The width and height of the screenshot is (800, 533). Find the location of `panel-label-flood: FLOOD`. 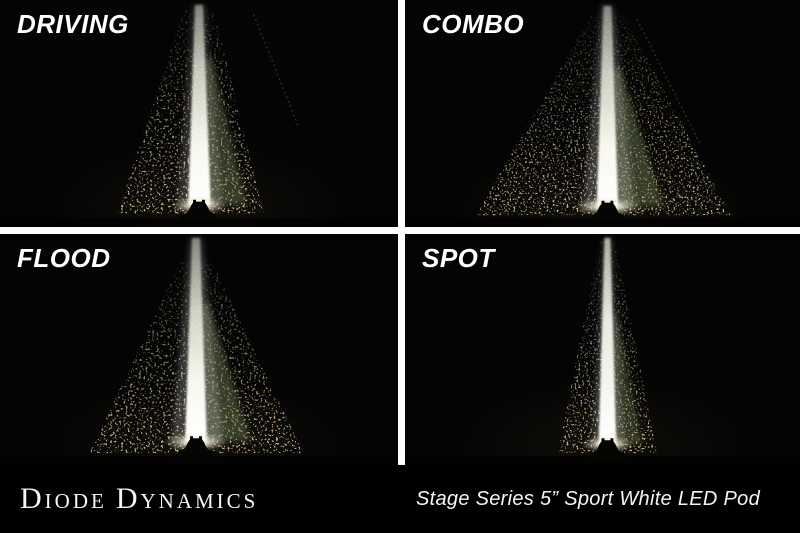

panel-label-flood: FLOOD is located at coordinates (64, 258).